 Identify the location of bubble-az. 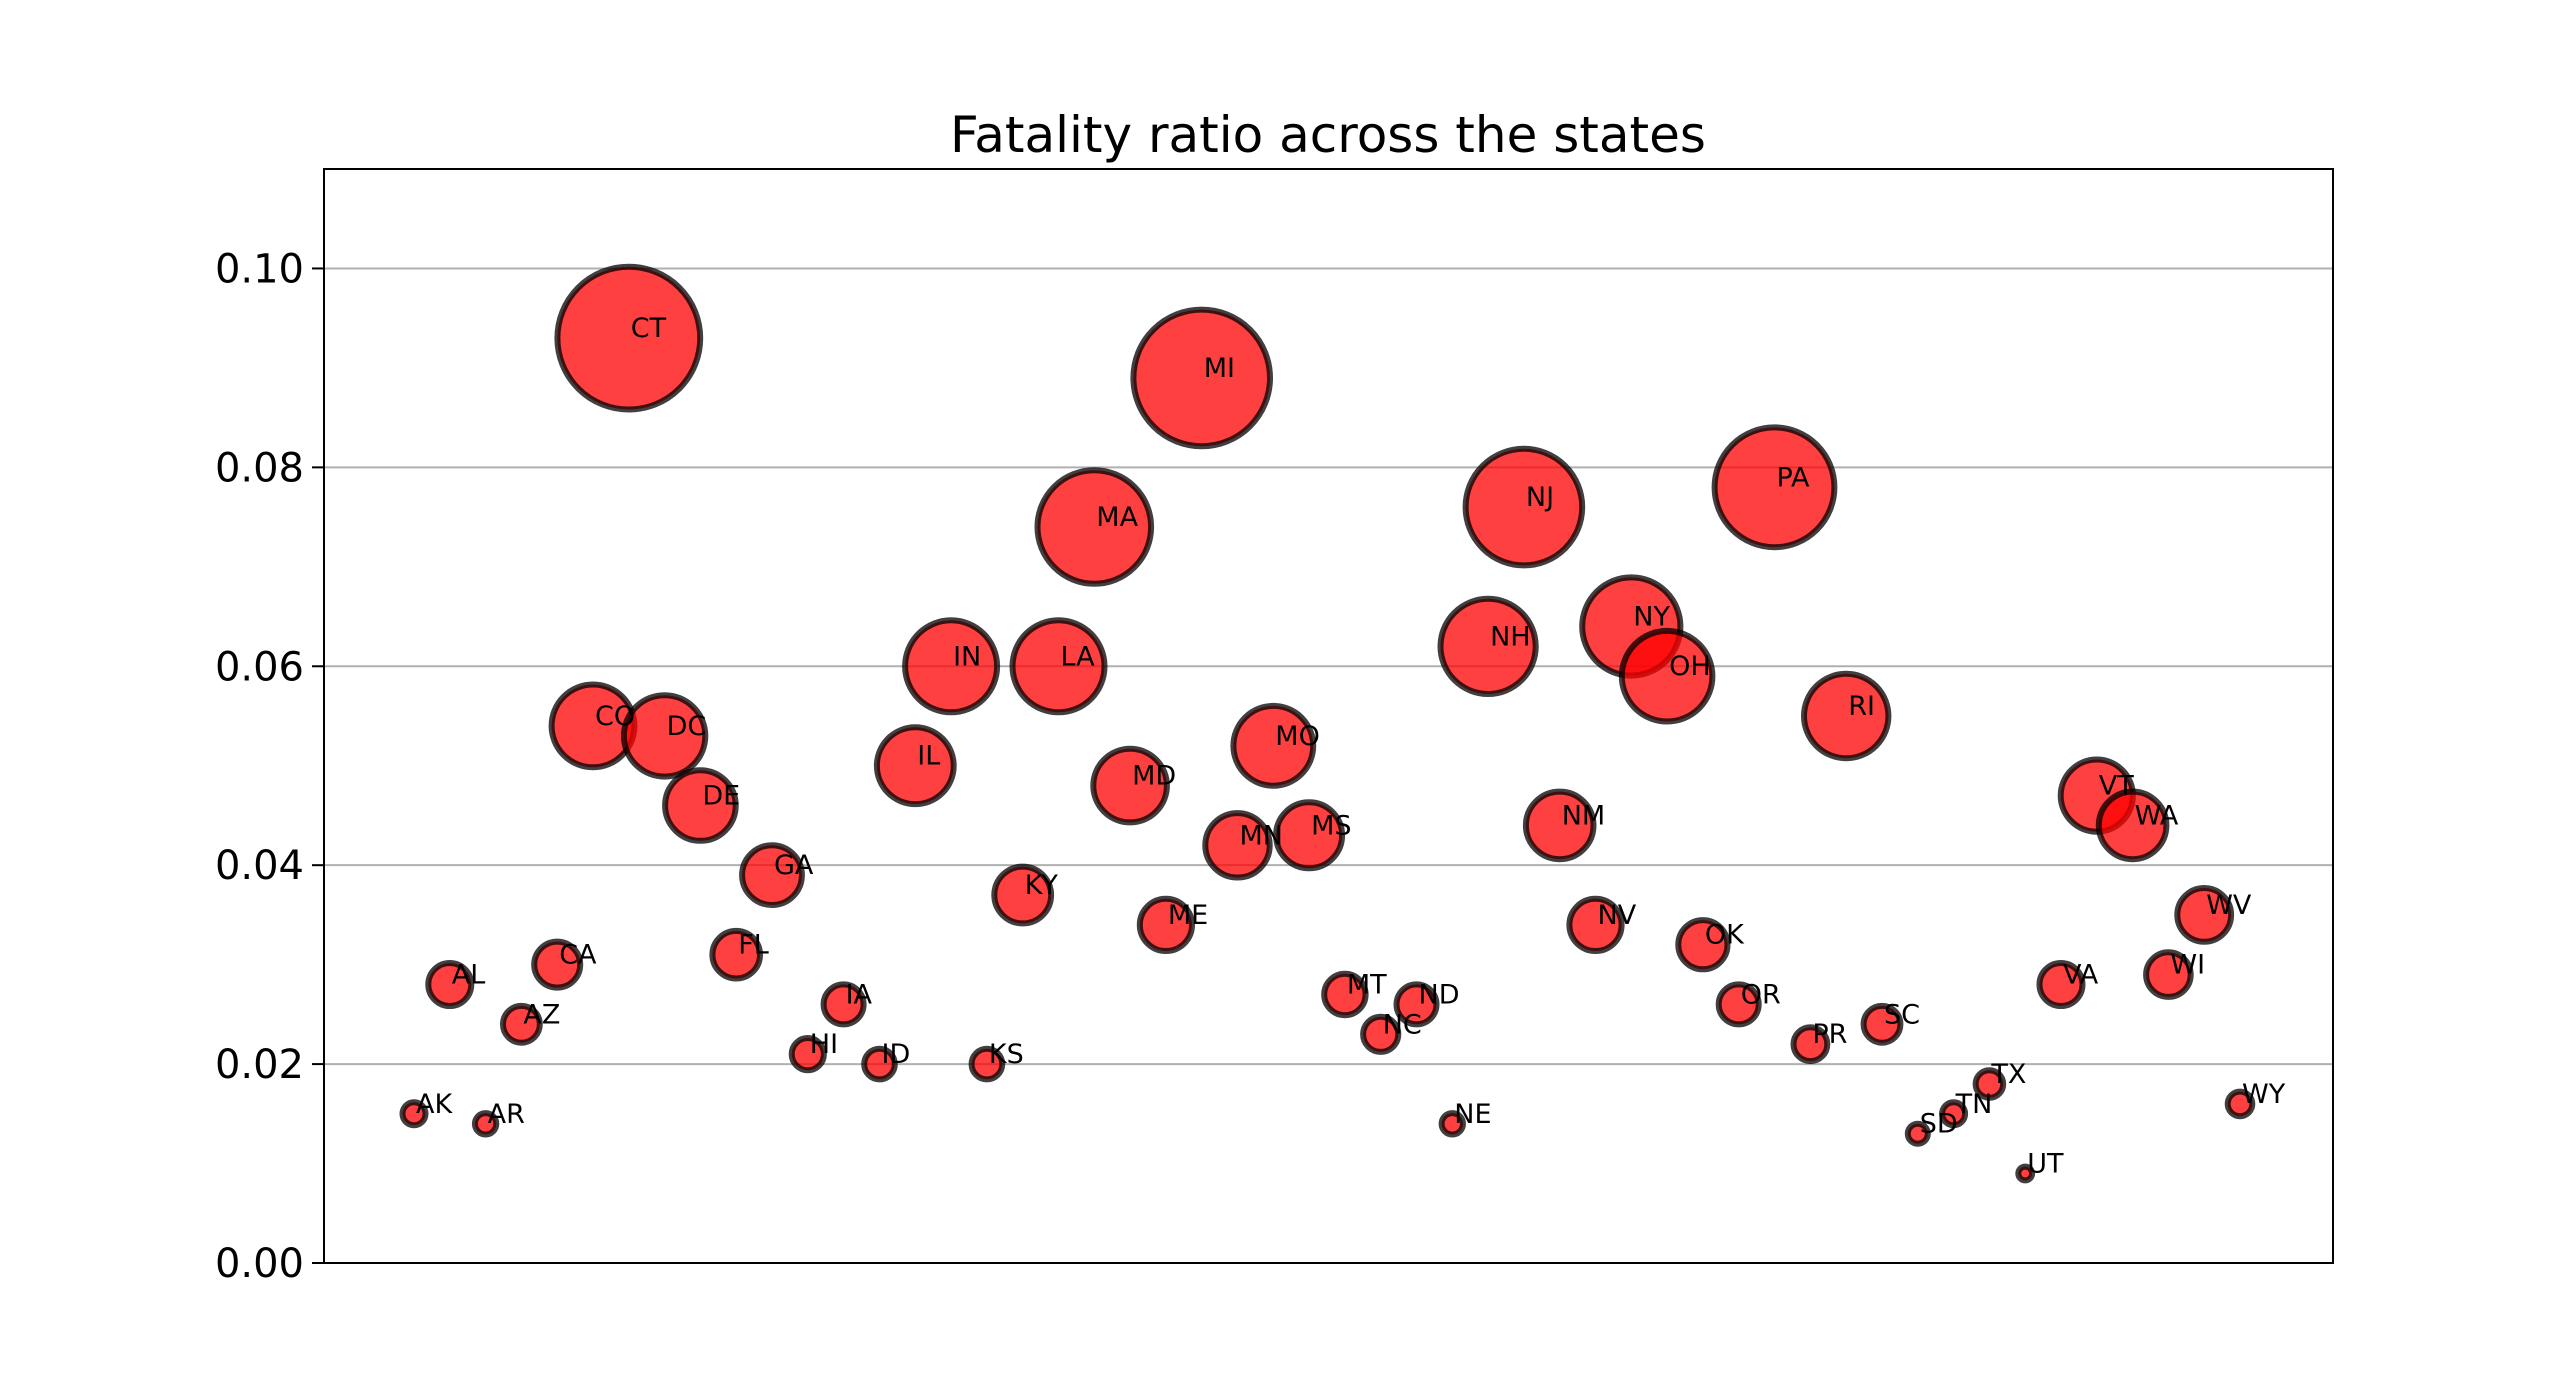
(521, 1024).